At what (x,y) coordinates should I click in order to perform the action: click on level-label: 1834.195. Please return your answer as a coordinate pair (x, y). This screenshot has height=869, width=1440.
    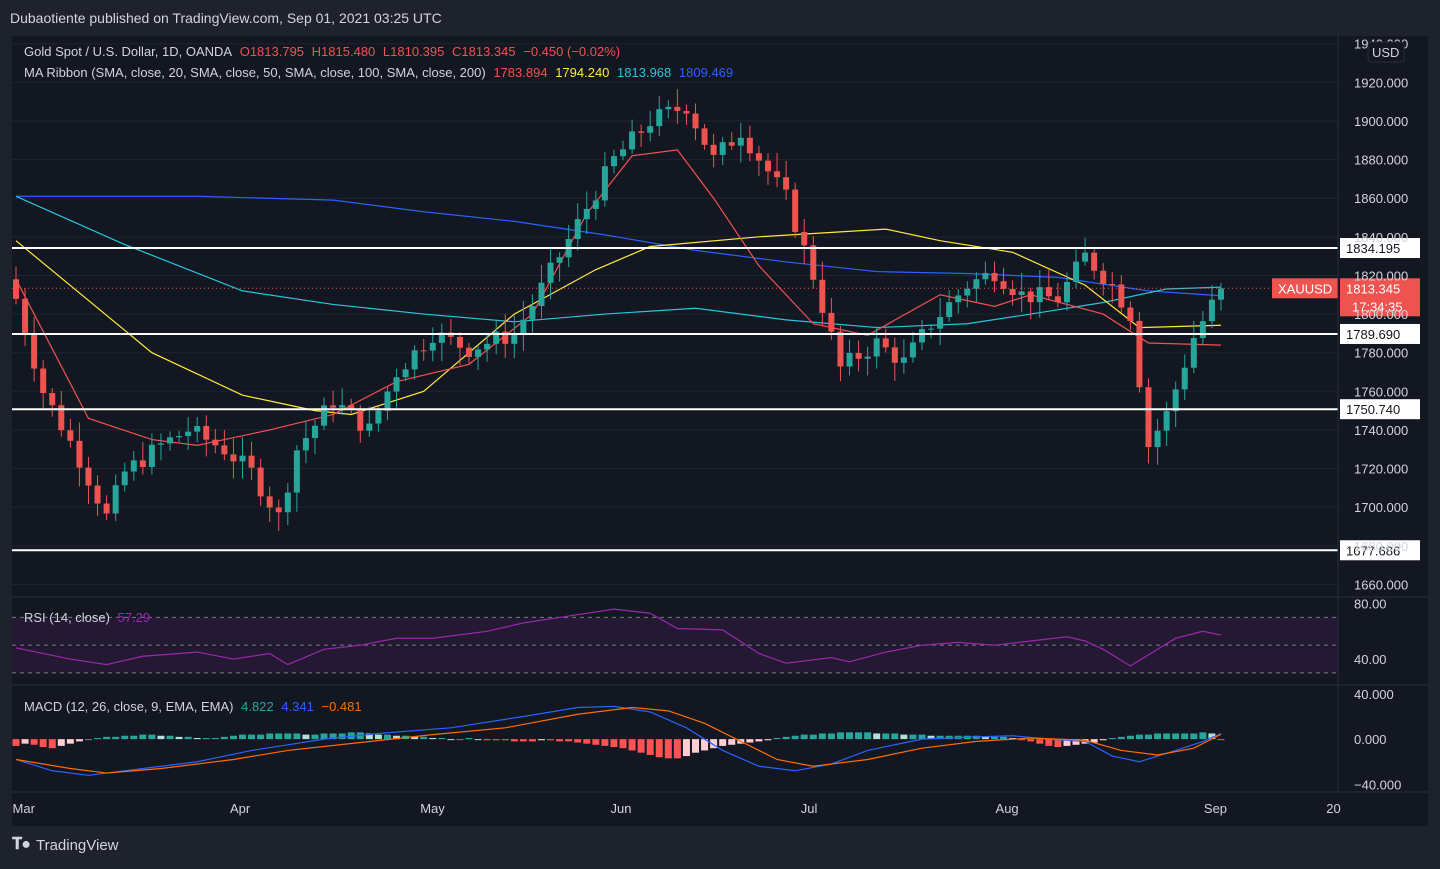
    Looking at the image, I should click on (1373, 248).